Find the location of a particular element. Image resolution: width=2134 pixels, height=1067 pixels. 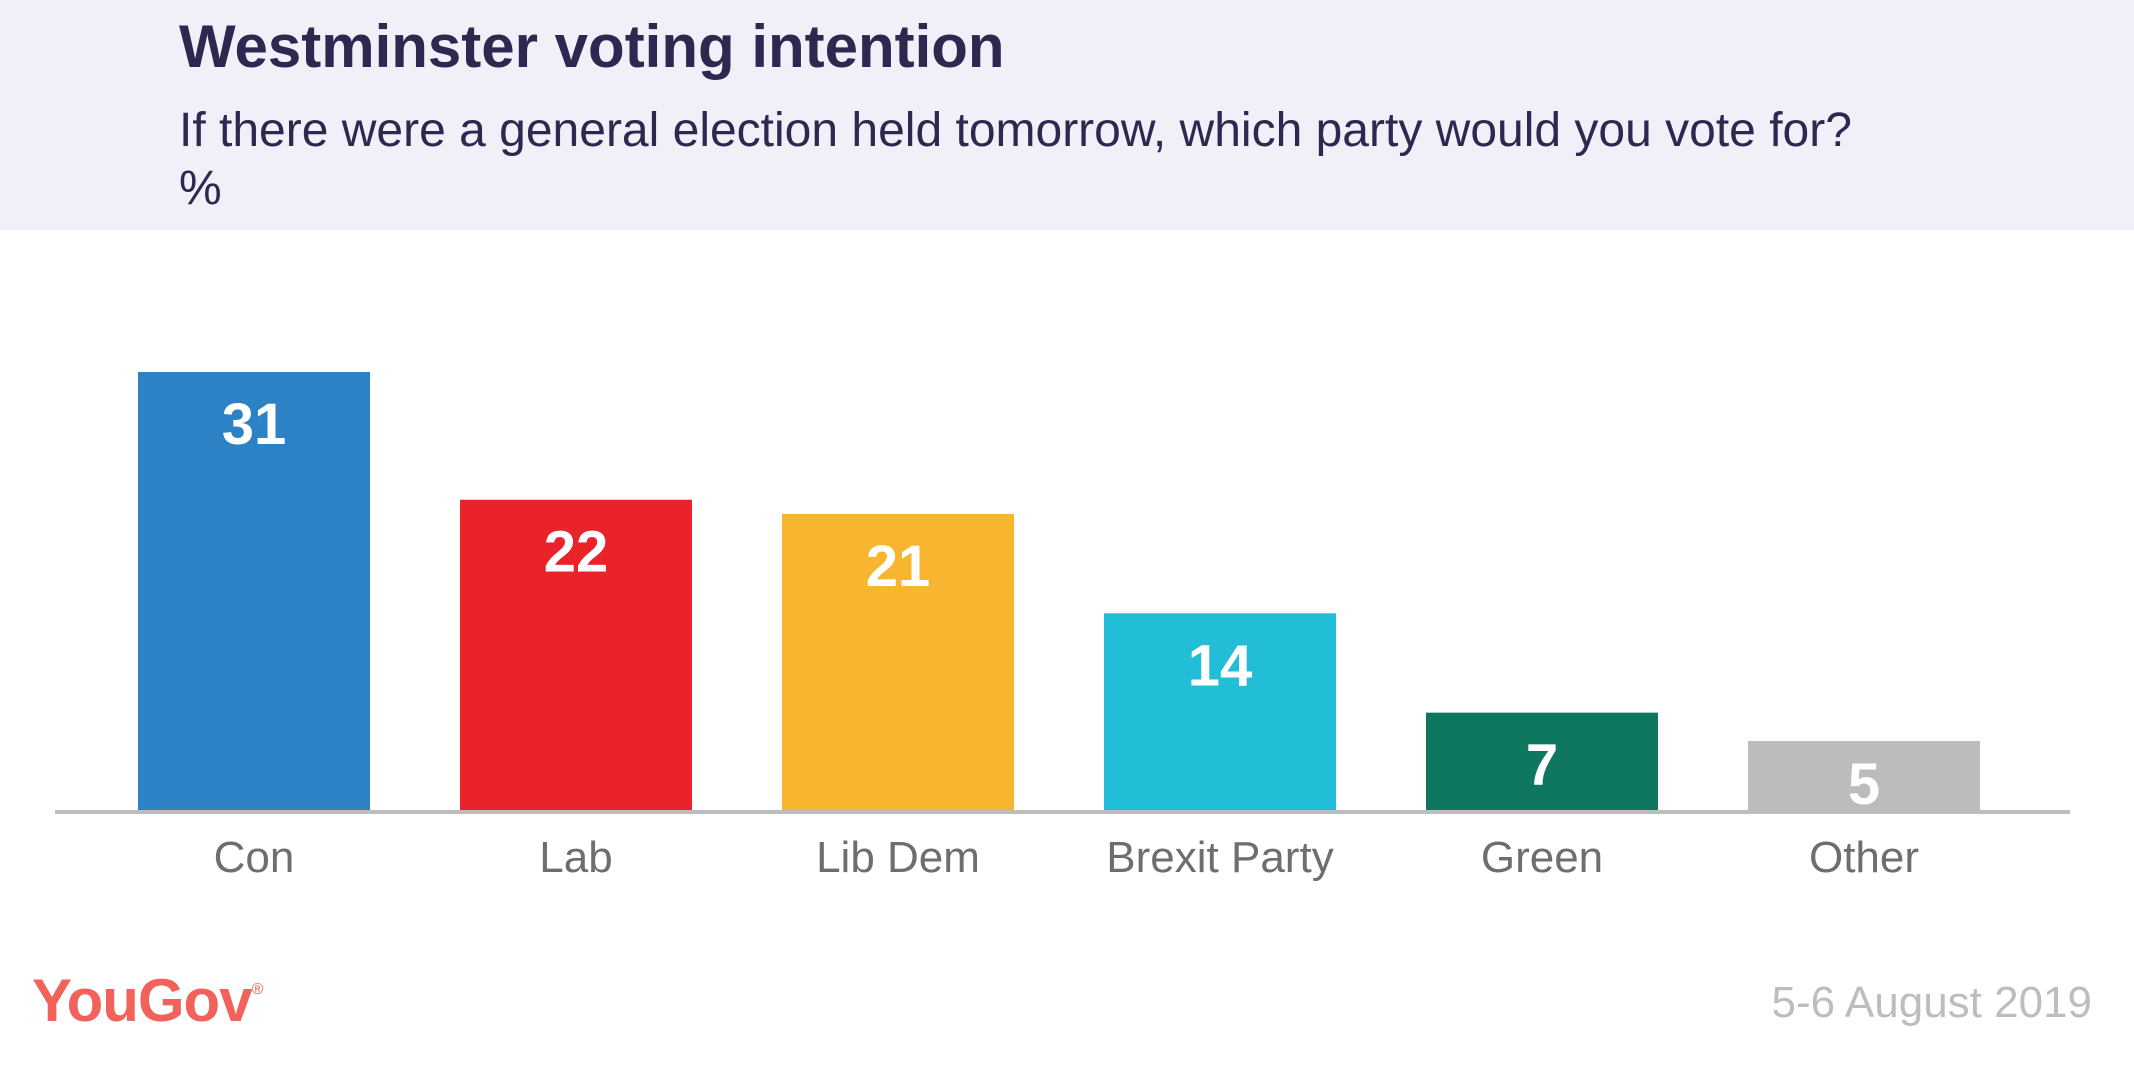

data-label: 22 is located at coordinates (576, 552).